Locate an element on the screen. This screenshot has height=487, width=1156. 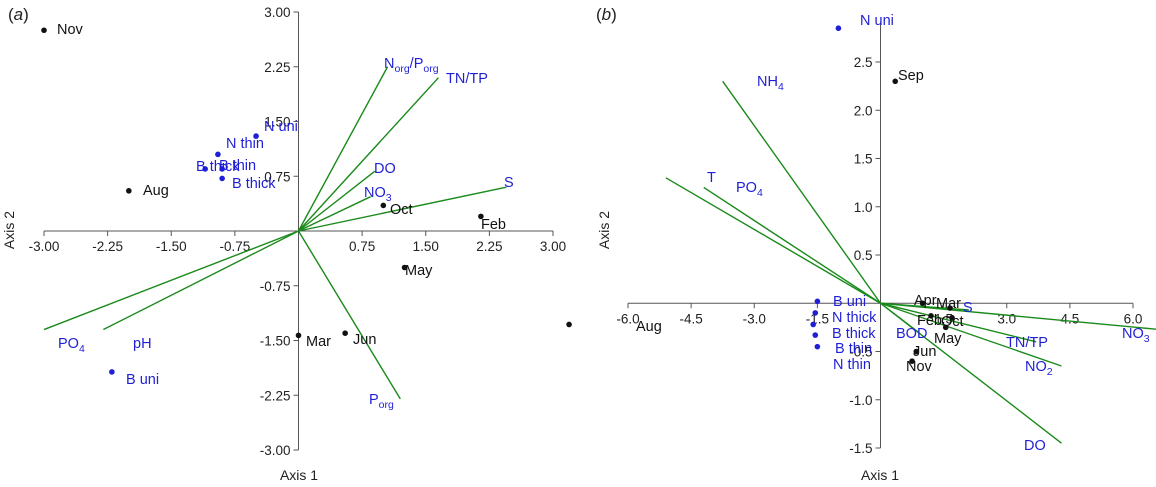
panel-b-group-label: N thick is located at coordinates (854, 318).